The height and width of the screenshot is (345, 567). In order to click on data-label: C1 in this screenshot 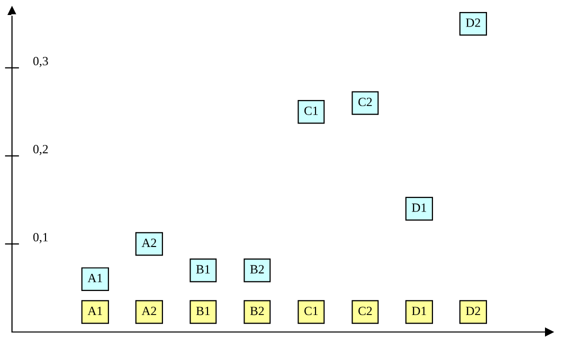, I will do `click(311, 110)`.